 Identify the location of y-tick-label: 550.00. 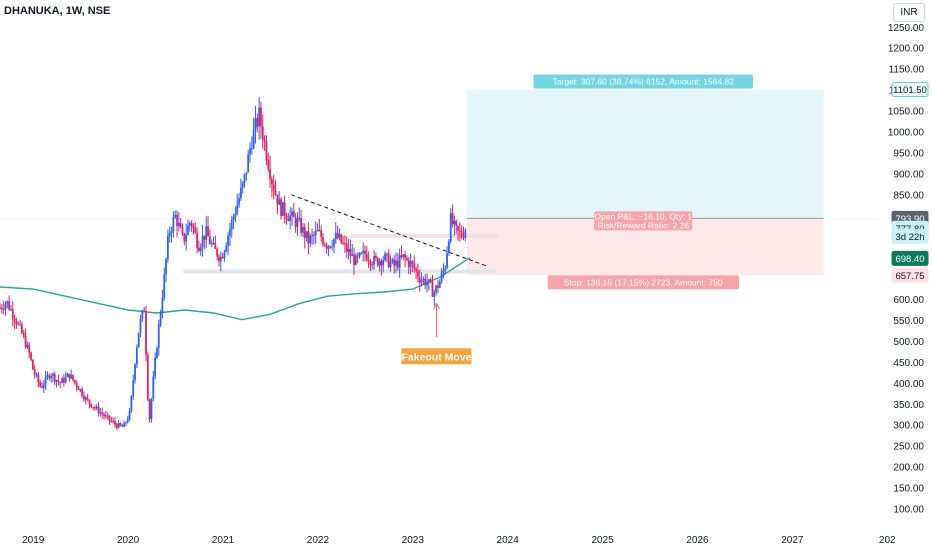
(908, 321).